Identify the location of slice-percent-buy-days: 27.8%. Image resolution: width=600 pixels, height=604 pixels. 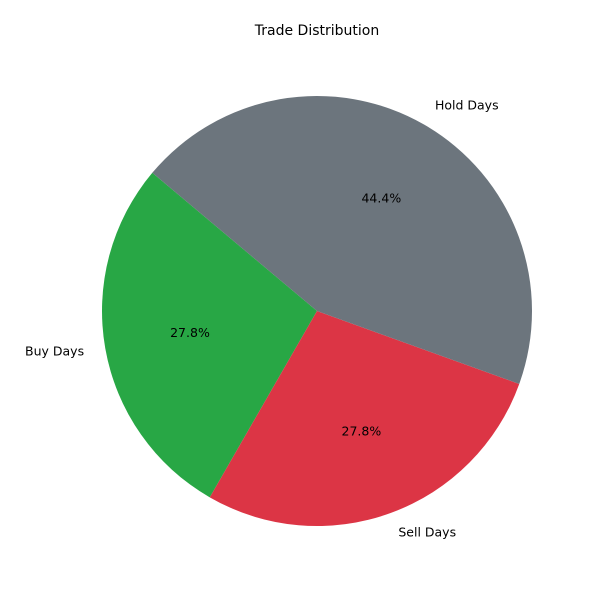
(190, 332).